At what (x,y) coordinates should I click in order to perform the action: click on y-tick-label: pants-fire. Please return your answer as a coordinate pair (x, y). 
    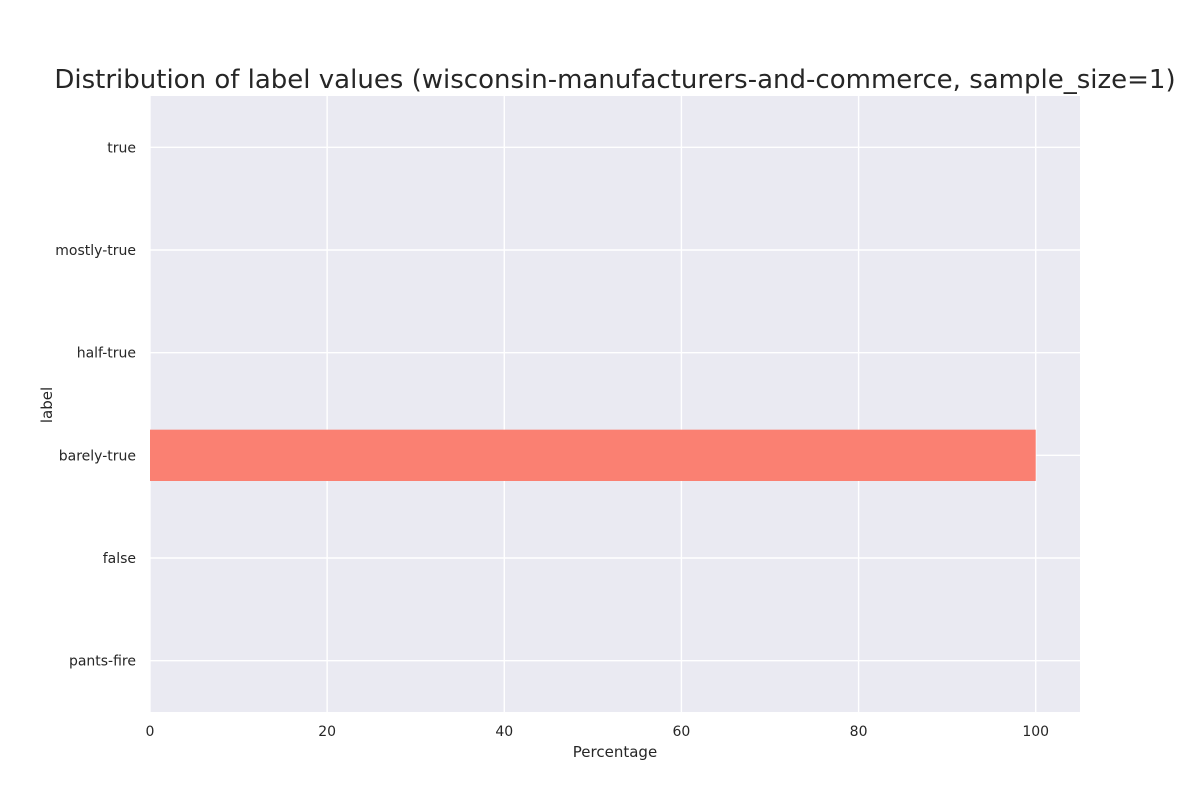
    Looking at the image, I should click on (102, 662).